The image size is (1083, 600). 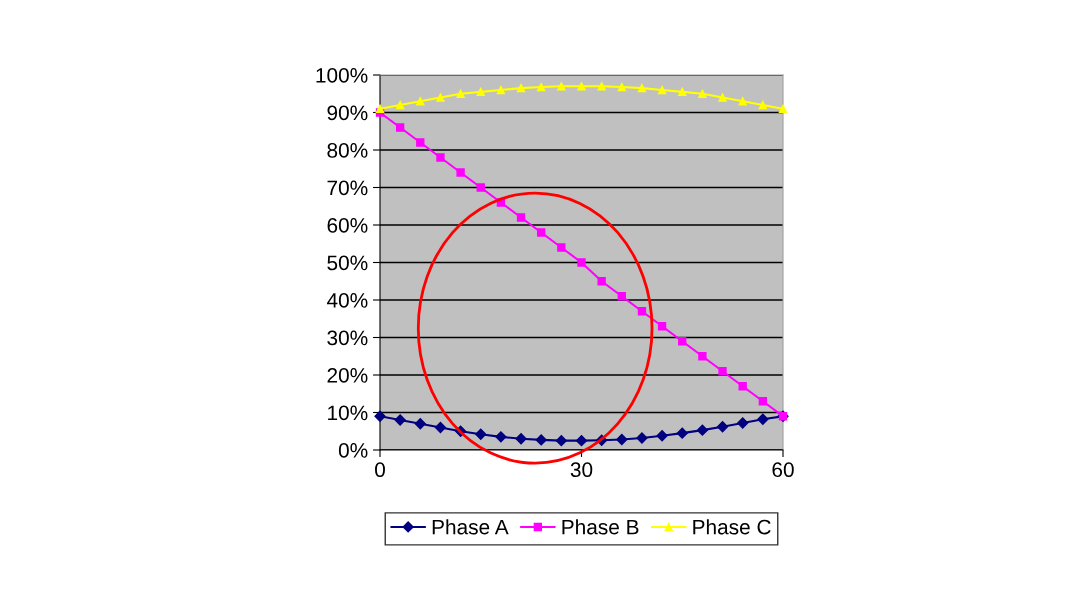 What do you see at coordinates (783, 470) in the screenshot?
I see `x-tick-label: 60` at bounding box center [783, 470].